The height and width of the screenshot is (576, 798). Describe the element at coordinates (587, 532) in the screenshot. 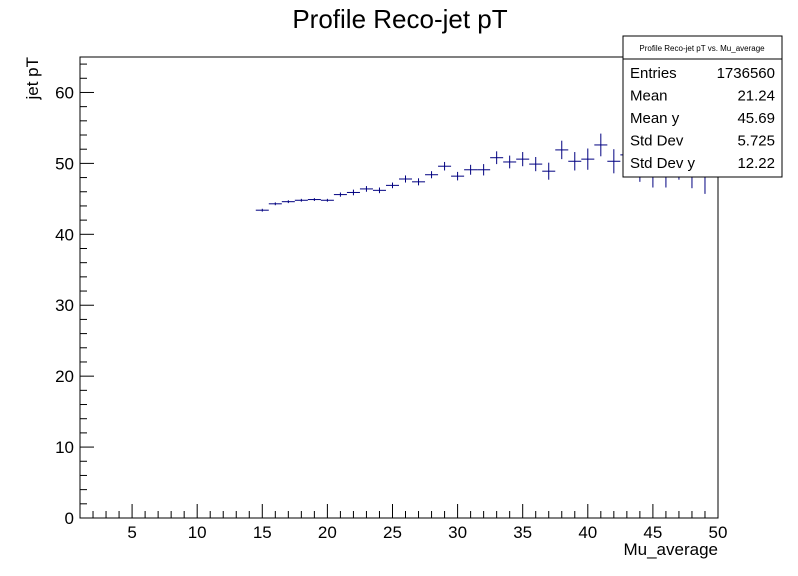

I see `x-tick-label: 40` at that location.